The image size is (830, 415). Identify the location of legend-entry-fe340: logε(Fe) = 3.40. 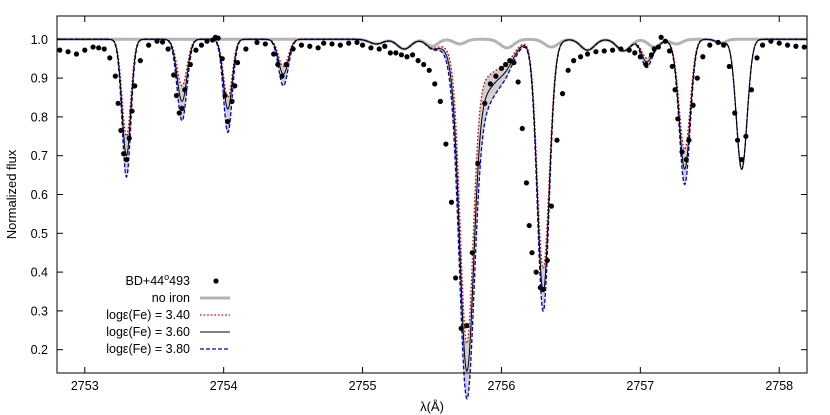
(168, 315).